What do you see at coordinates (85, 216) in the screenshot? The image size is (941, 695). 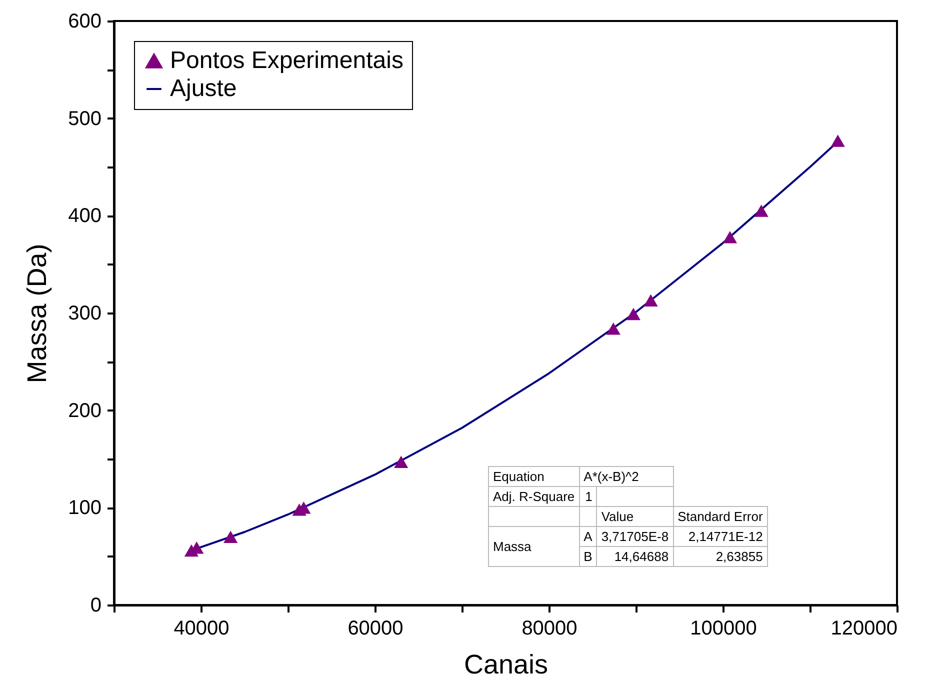 I see `y-tick-label: 400` at bounding box center [85, 216].